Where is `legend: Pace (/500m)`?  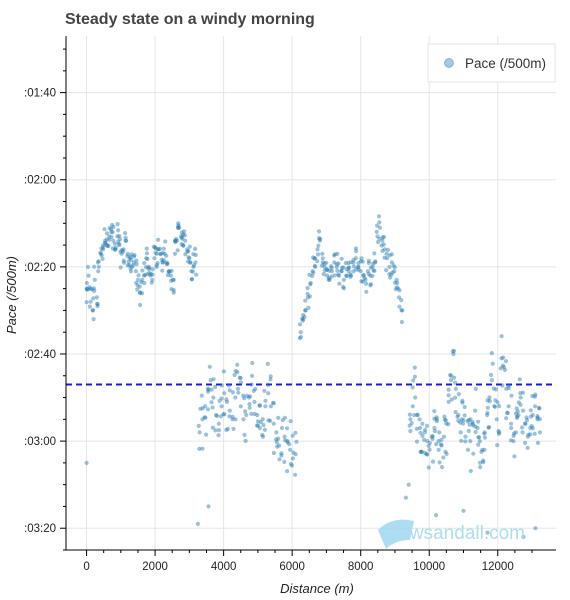
legend: Pace (/500m) is located at coordinates (491, 63).